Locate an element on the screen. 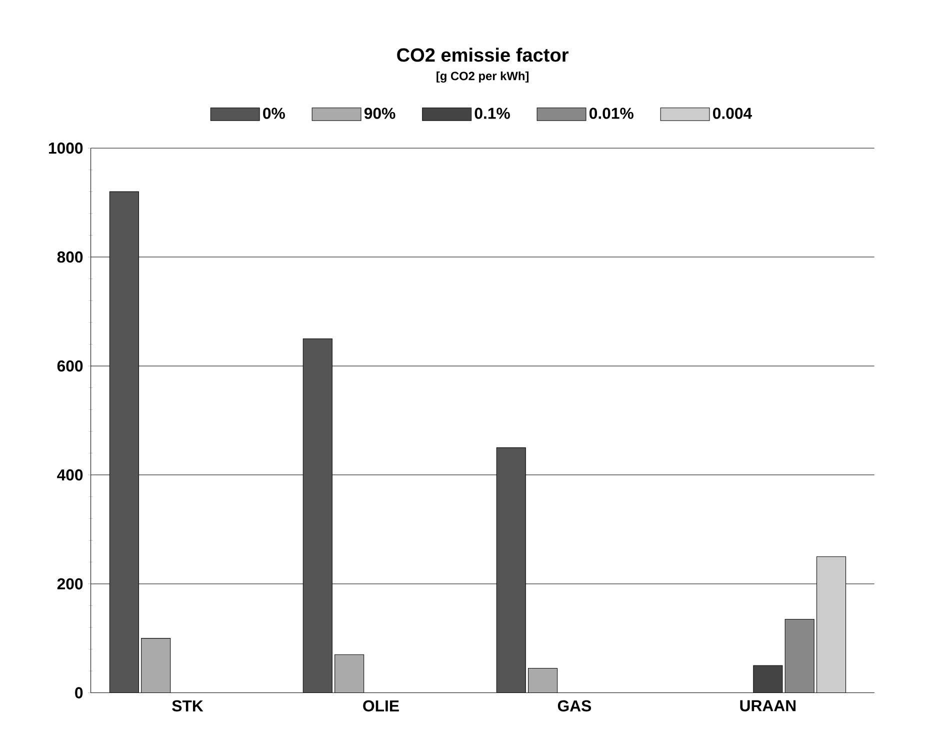  y-tick-label: 1000 is located at coordinates (65, 148).